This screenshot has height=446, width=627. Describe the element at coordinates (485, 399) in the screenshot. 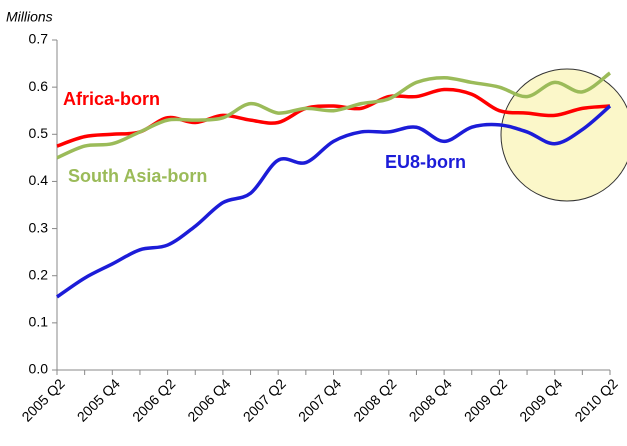

I see `x-tick-label: 2009 Q2` at that location.